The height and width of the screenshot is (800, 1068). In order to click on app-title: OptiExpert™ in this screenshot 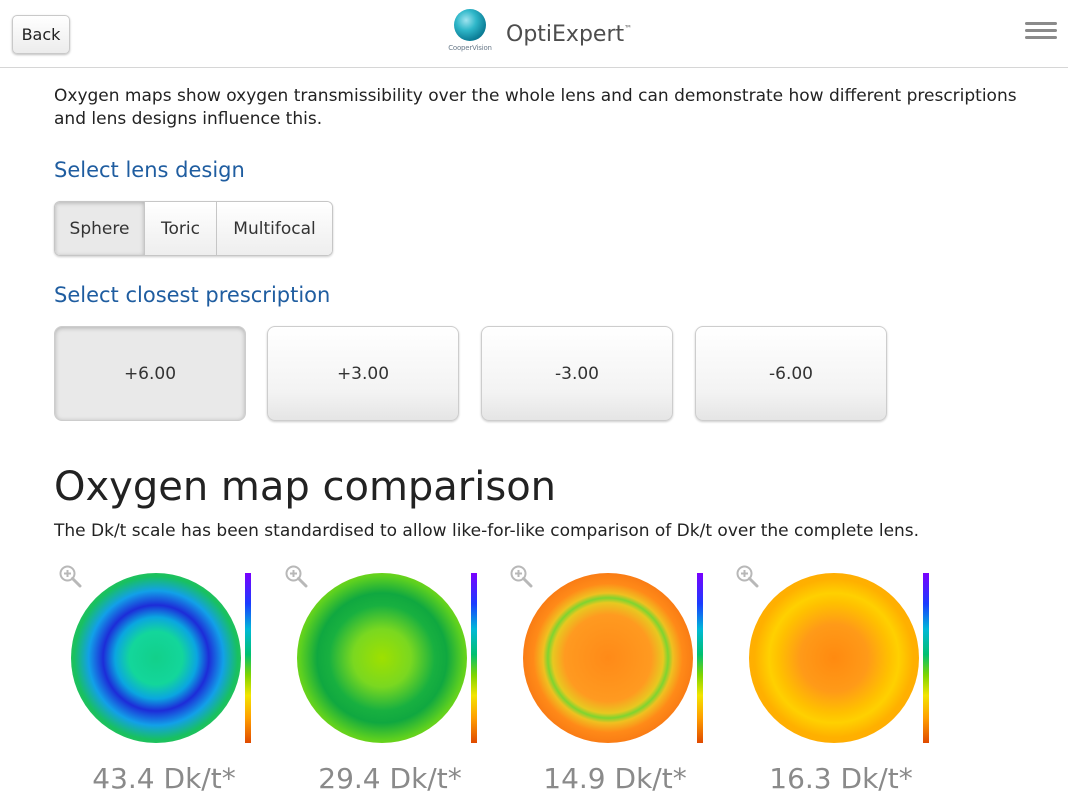, I will do `click(569, 34)`.